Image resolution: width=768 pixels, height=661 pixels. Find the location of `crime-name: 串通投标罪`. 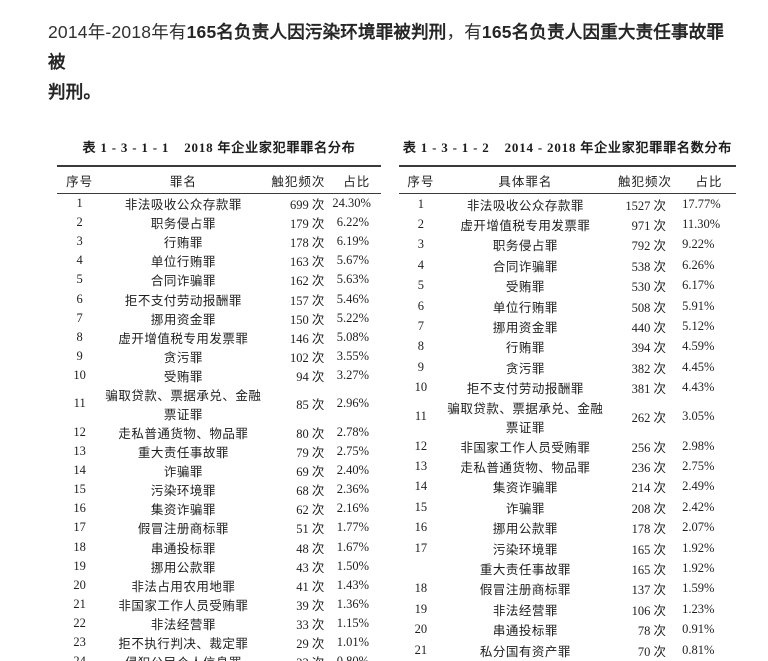

crime-name: 串通投标罪 is located at coordinates (525, 631).